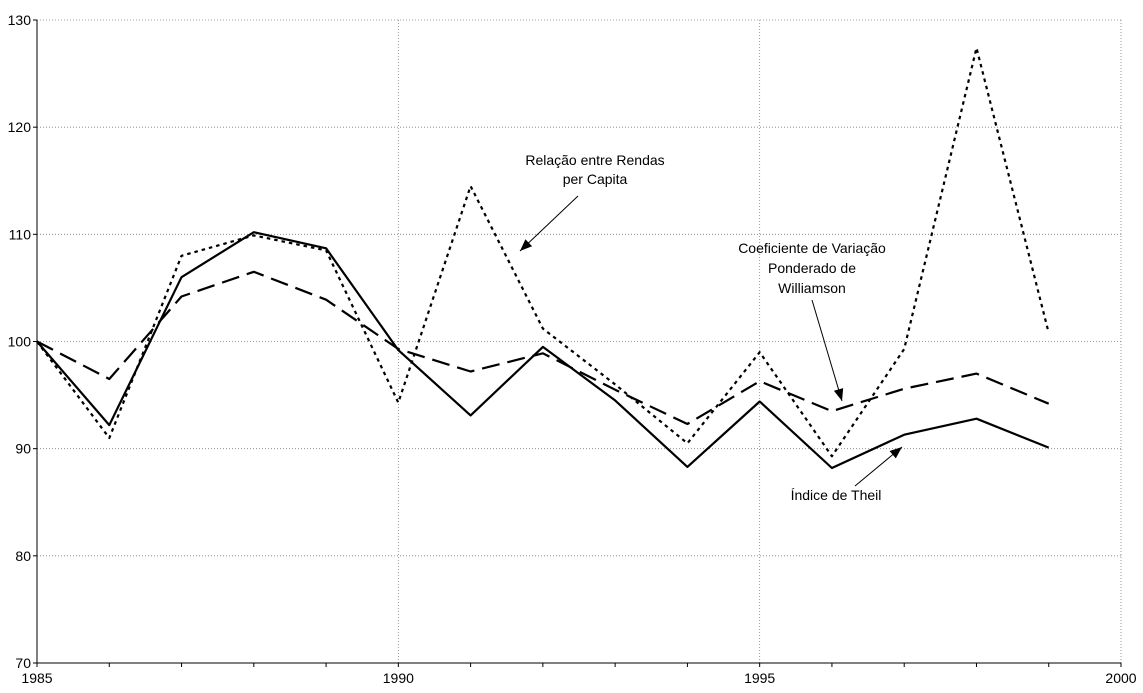 The image size is (1143, 693). What do you see at coordinates (36, 678) in the screenshot?
I see `x-tick-label: 1985` at bounding box center [36, 678].